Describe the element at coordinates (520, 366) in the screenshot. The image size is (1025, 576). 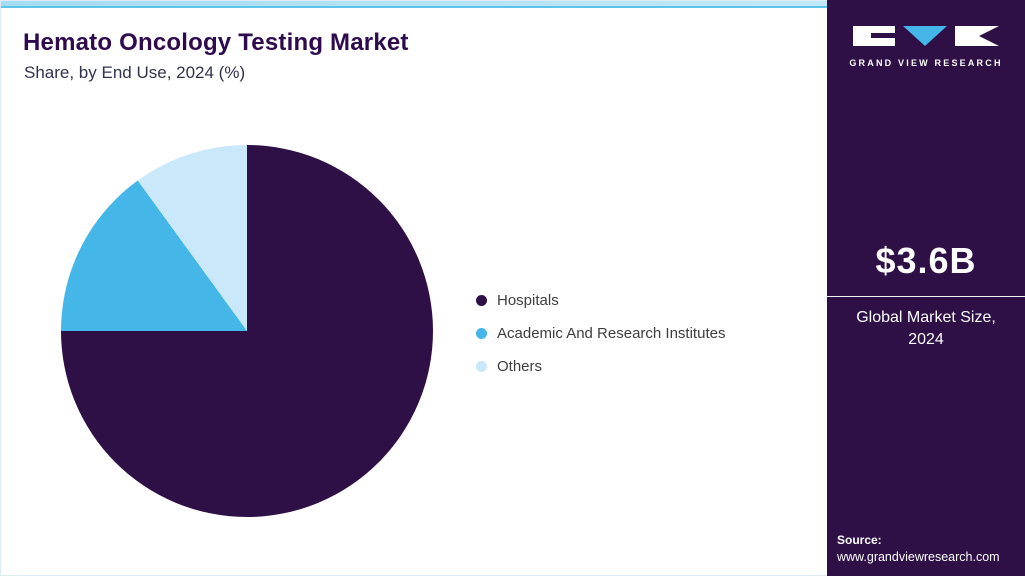
I see `legend-label: Others` at that location.